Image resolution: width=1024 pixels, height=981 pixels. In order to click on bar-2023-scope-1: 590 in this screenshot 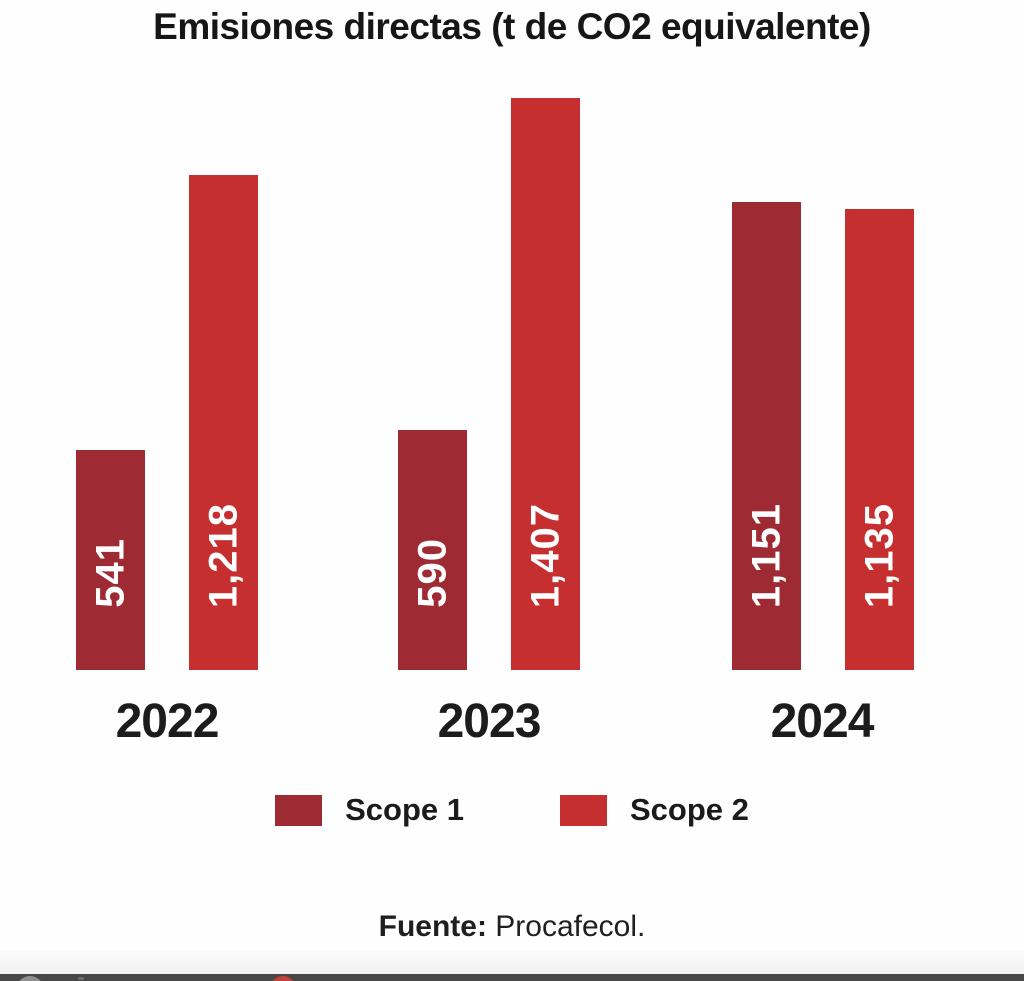, I will do `click(432, 550)`.